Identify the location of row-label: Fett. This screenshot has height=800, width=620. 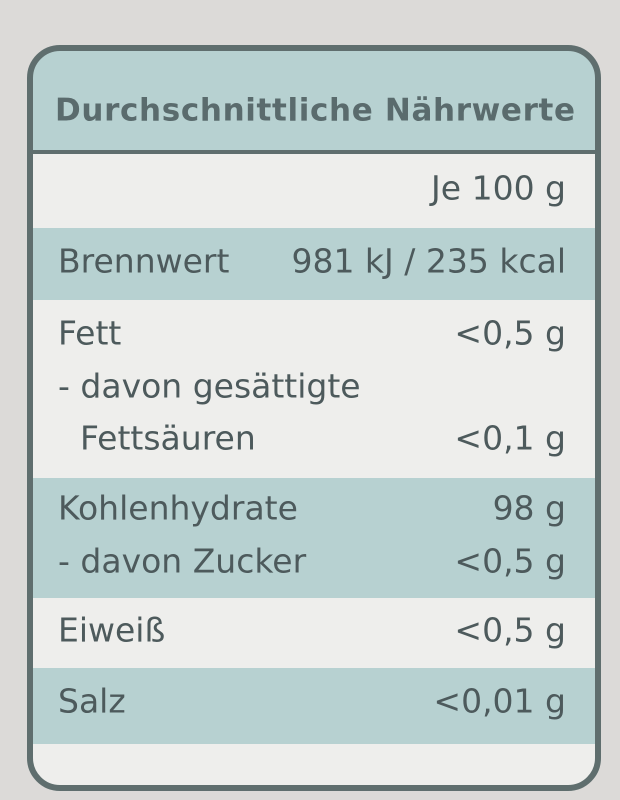
(89, 333).